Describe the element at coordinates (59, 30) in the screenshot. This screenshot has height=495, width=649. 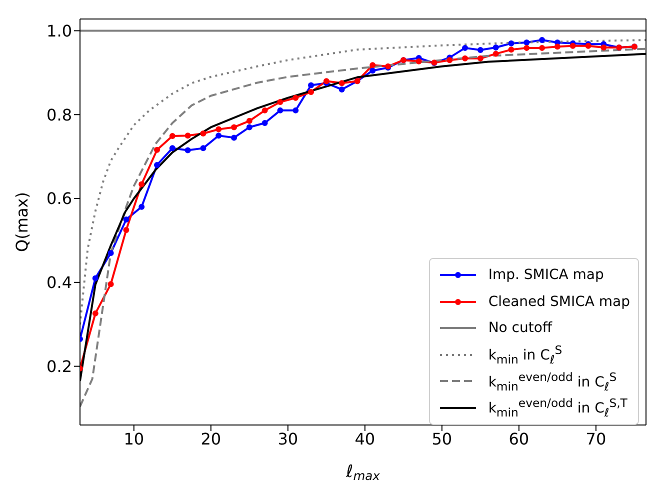
I see `y-tick-label: 1.0` at that location.